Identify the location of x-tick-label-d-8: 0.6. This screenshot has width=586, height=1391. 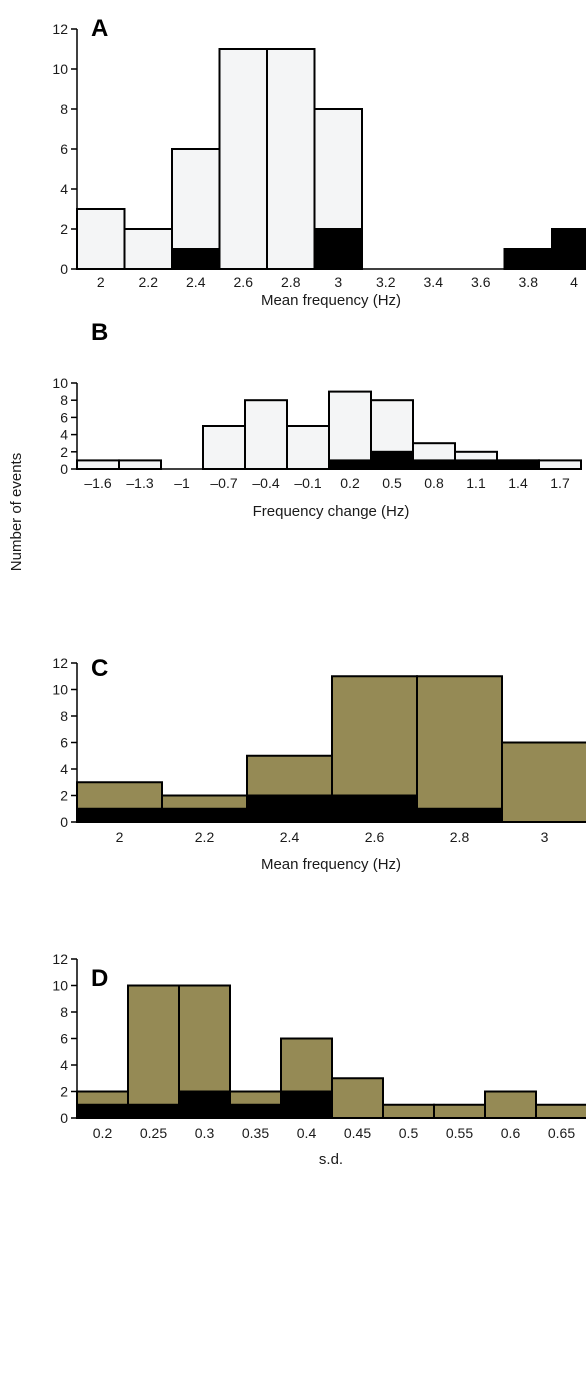
(511, 1133).